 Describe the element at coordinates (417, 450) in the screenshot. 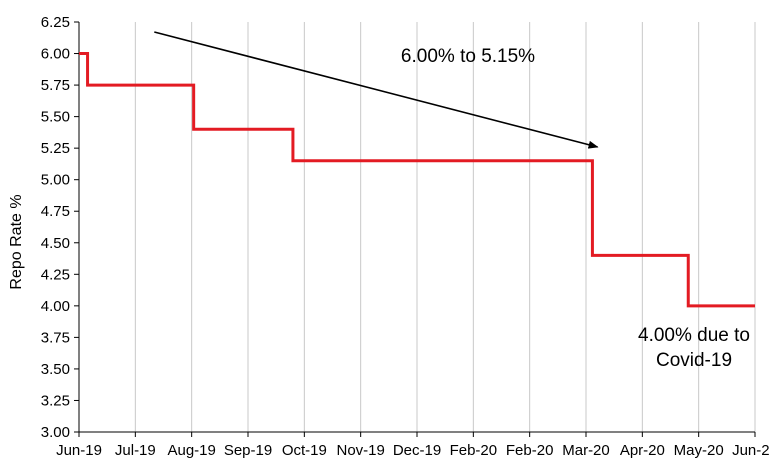

I see `x-tick-label: Dec-19` at that location.